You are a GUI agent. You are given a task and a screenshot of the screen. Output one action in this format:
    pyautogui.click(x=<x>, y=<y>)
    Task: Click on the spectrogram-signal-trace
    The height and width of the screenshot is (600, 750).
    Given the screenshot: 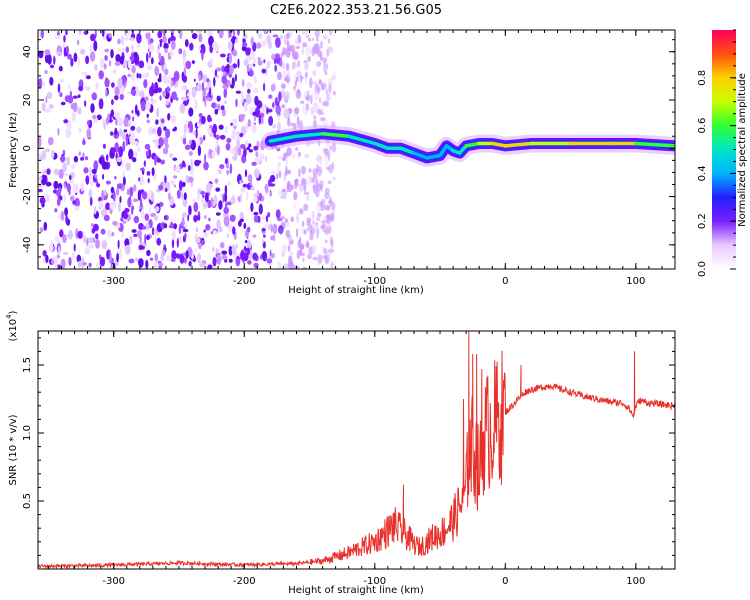 What is the action you would take?
    pyautogui.click(x=468, y=145)
    